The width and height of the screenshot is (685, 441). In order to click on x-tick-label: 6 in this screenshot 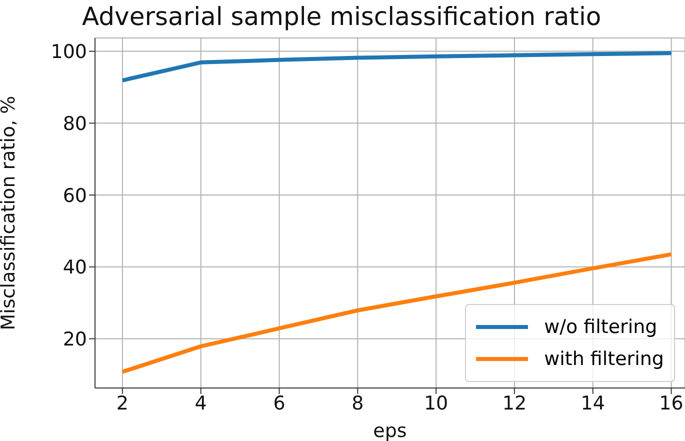, I will do `click(279, 403)`.